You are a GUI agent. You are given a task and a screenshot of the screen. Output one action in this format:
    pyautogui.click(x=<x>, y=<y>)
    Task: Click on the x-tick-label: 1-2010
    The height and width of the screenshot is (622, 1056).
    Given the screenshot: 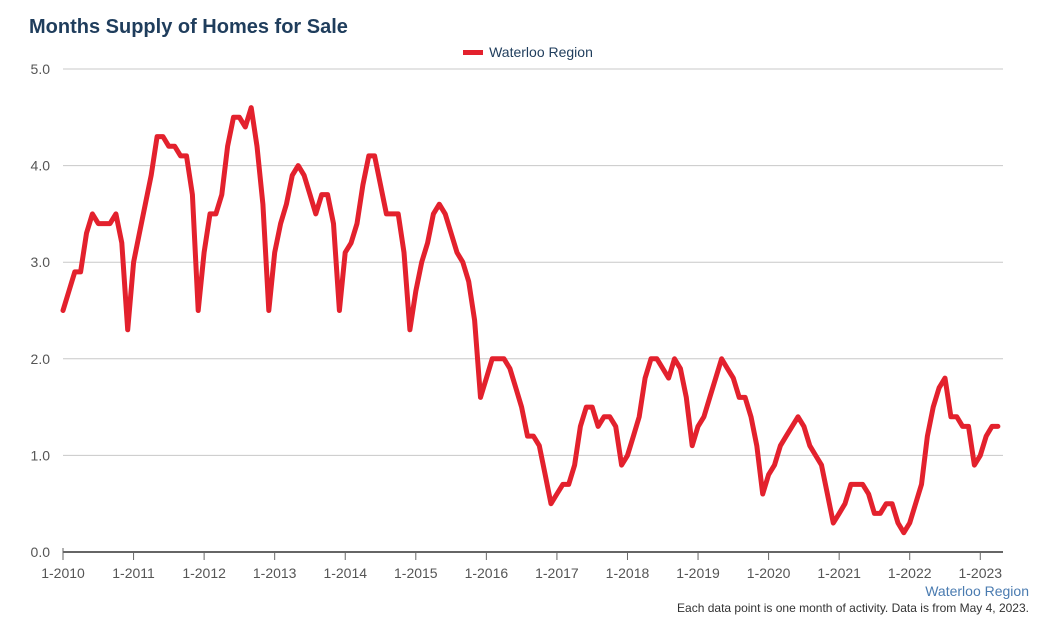 What is the action you would take?
    pyautogui.click(x=63, y=573)
    